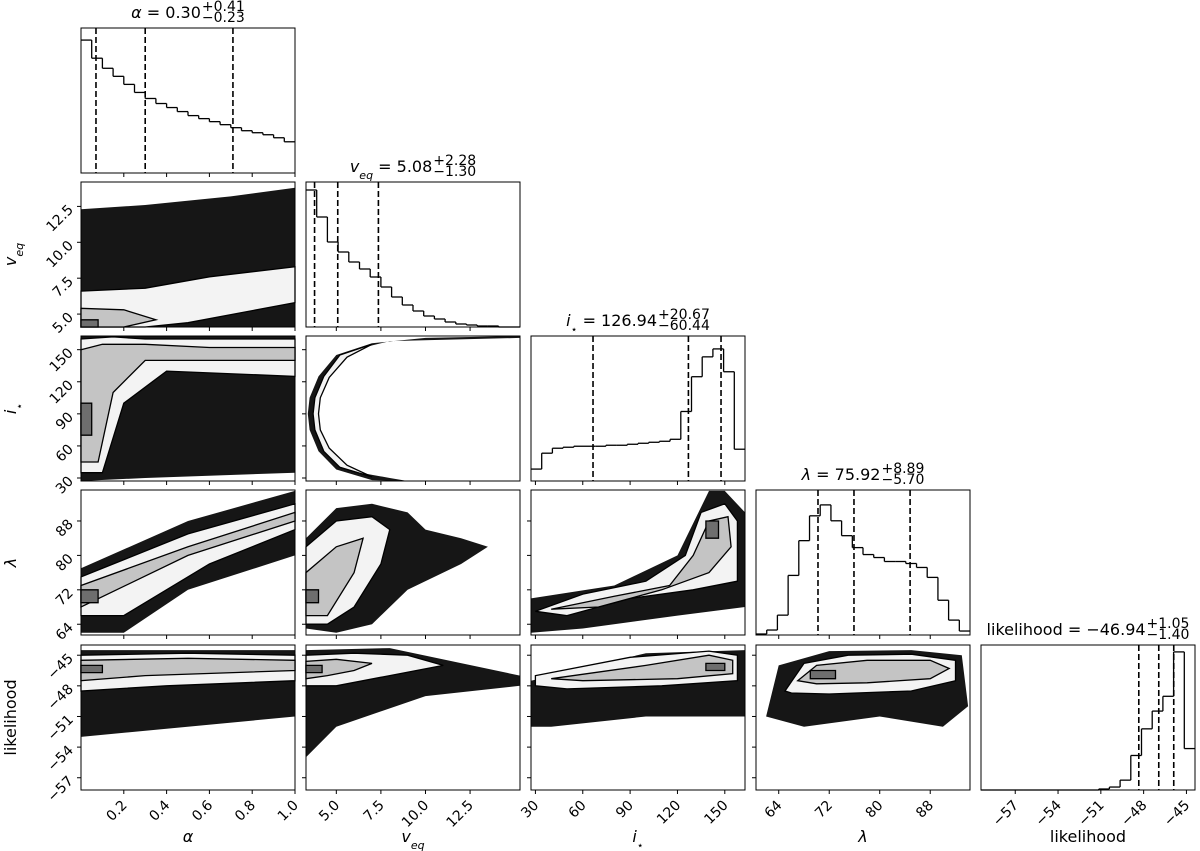 This screenshot has width=1200, height=851. Describe the element at coordinates (625, 810) in the screenshot. I see `x-tick-label: 90` at that location.